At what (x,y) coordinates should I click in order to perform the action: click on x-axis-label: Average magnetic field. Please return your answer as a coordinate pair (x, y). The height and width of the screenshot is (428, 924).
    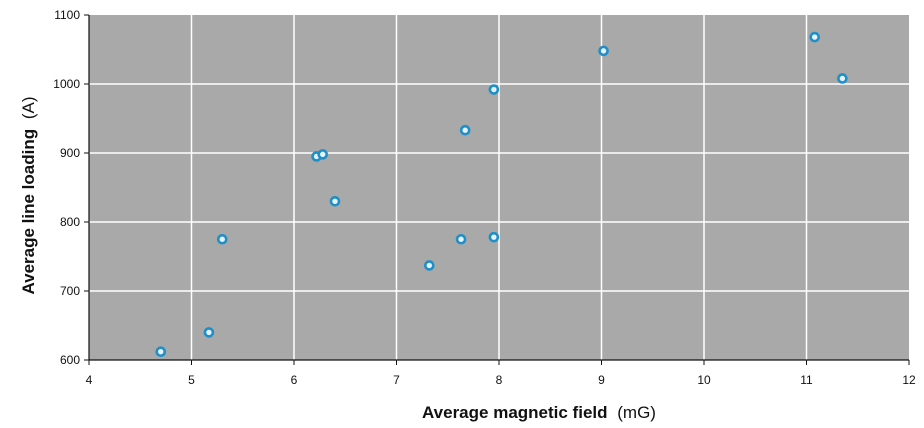
    Looking at the image, I should click on (515, 412).